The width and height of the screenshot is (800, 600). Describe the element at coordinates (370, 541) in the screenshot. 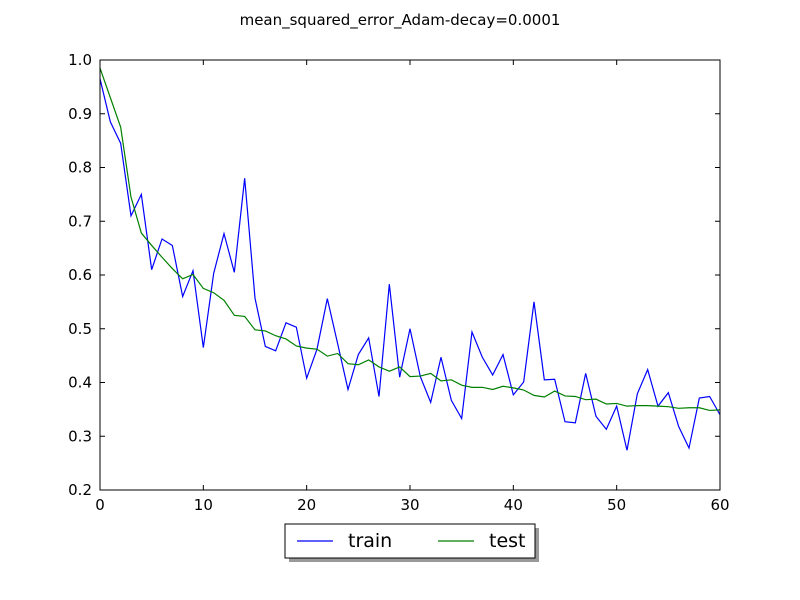

I see `legend-label-train: train` at that location.